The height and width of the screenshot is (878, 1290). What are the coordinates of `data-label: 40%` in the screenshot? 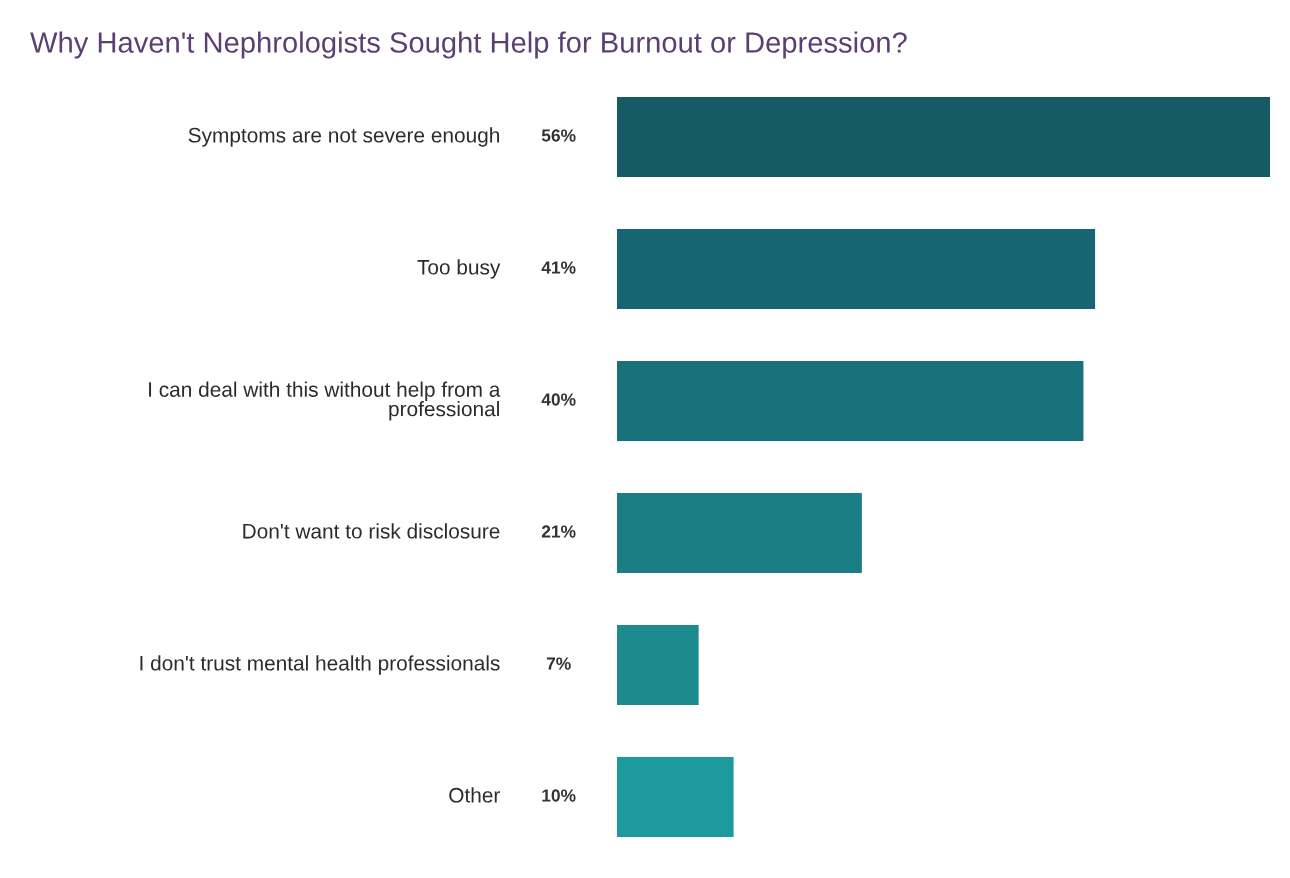 It's located at (558, 399).